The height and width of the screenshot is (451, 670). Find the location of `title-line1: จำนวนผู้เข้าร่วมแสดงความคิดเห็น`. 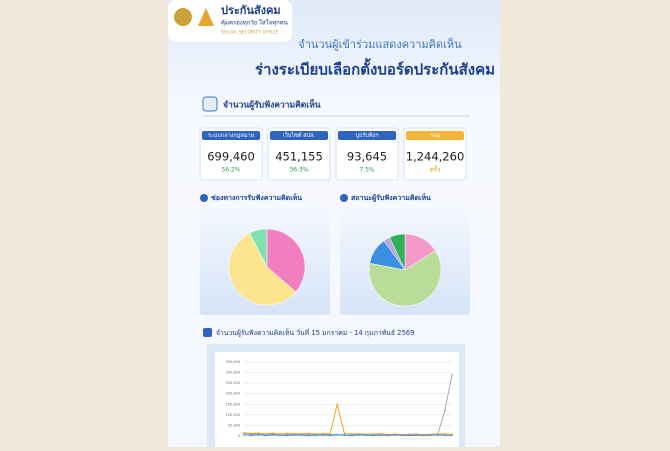

title-line1: จำนวนผู้เข้าร่วมแสดงความคิดเห็น is located at coordinates (380, 44).